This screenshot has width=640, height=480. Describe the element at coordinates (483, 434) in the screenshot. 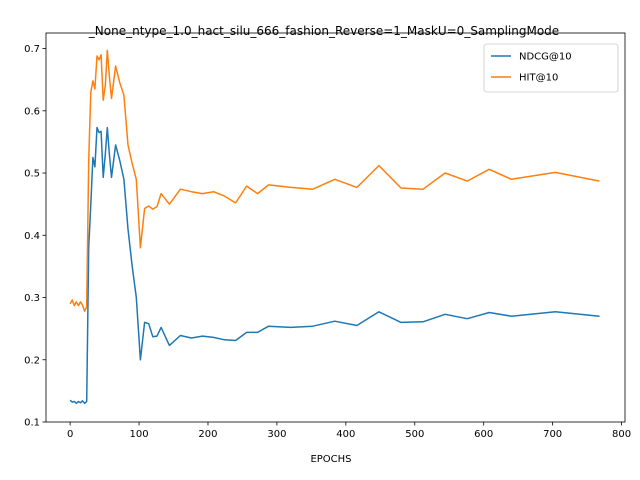

I see `x-tick-label: 600` at that location.